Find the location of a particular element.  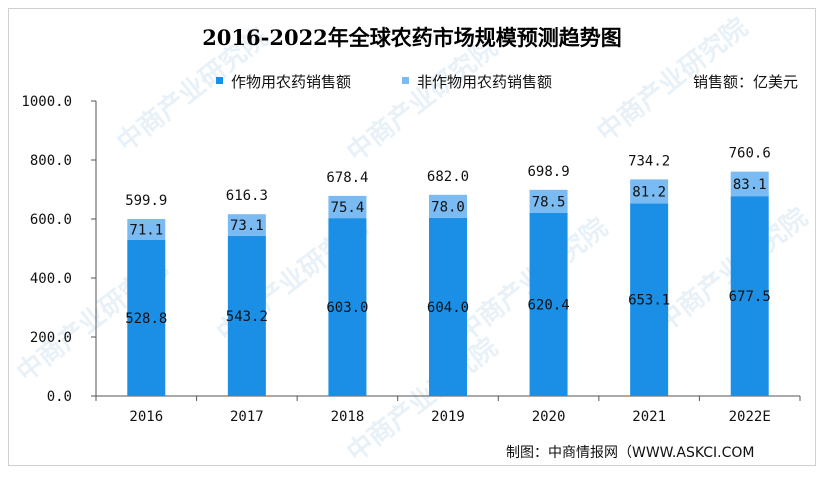

legend-item-noncrop: 非作物用农药销售额 is located at coordinates (477, 81).